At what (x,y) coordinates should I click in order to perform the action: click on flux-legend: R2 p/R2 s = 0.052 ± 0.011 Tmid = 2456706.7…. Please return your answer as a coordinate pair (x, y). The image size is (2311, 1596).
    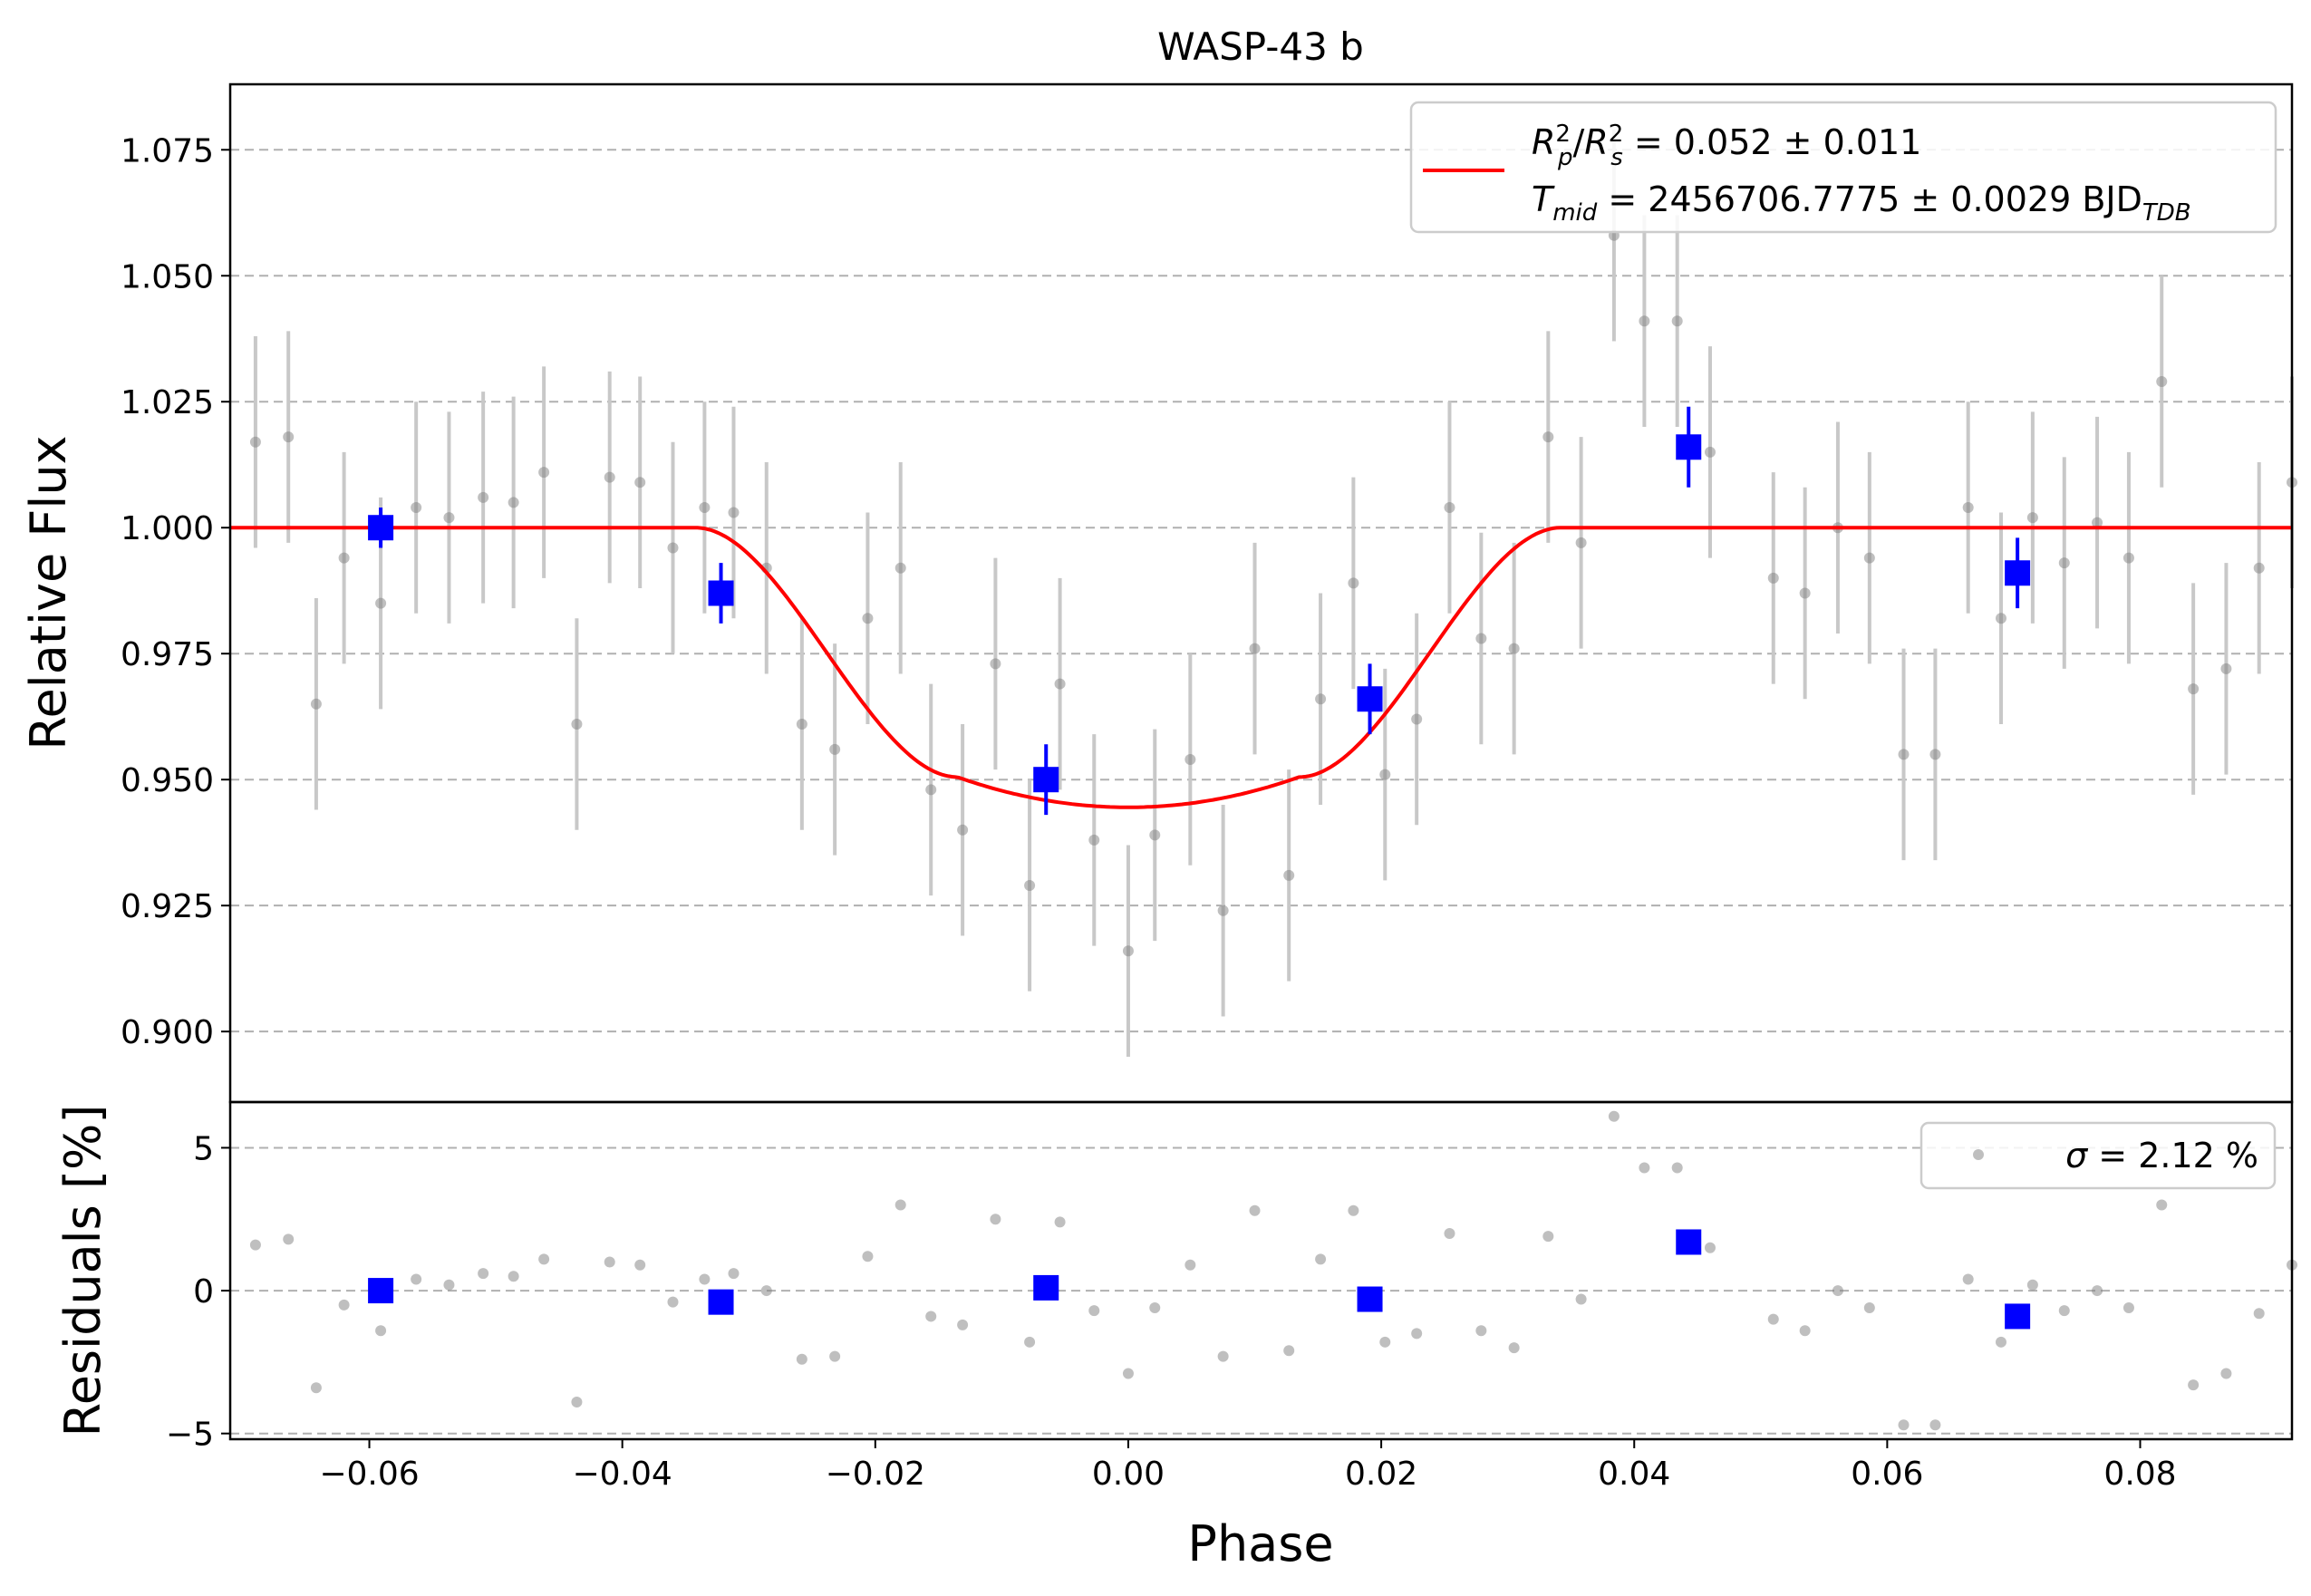
    Looking at the image, I should click on (1843, 167).